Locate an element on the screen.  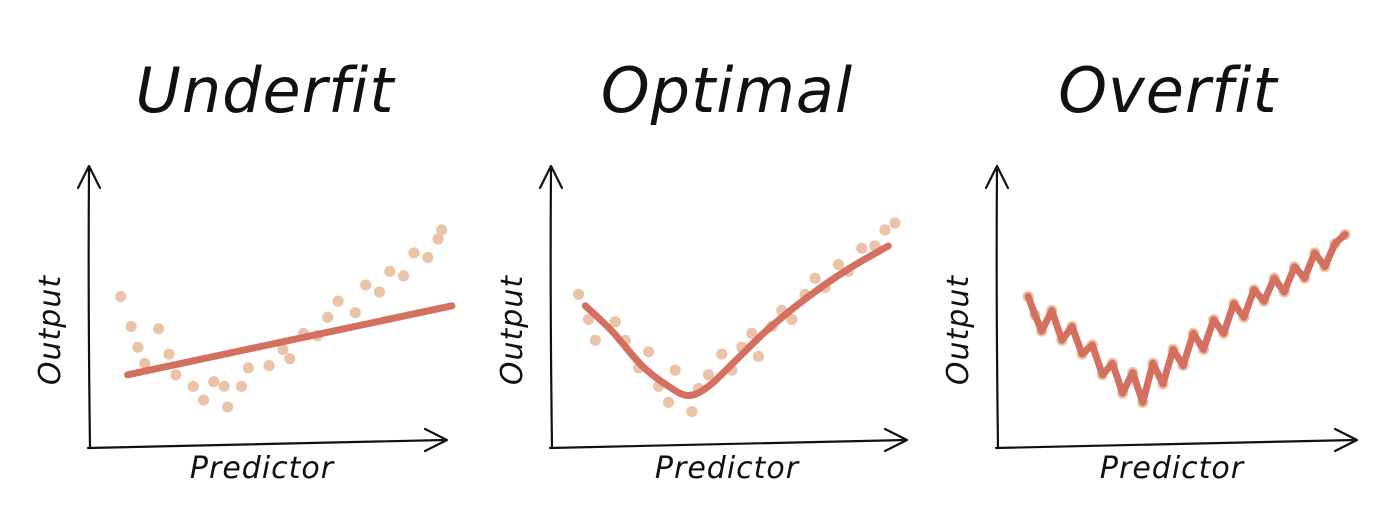
fit-line-overfit is located at coordinates (1186, 318).